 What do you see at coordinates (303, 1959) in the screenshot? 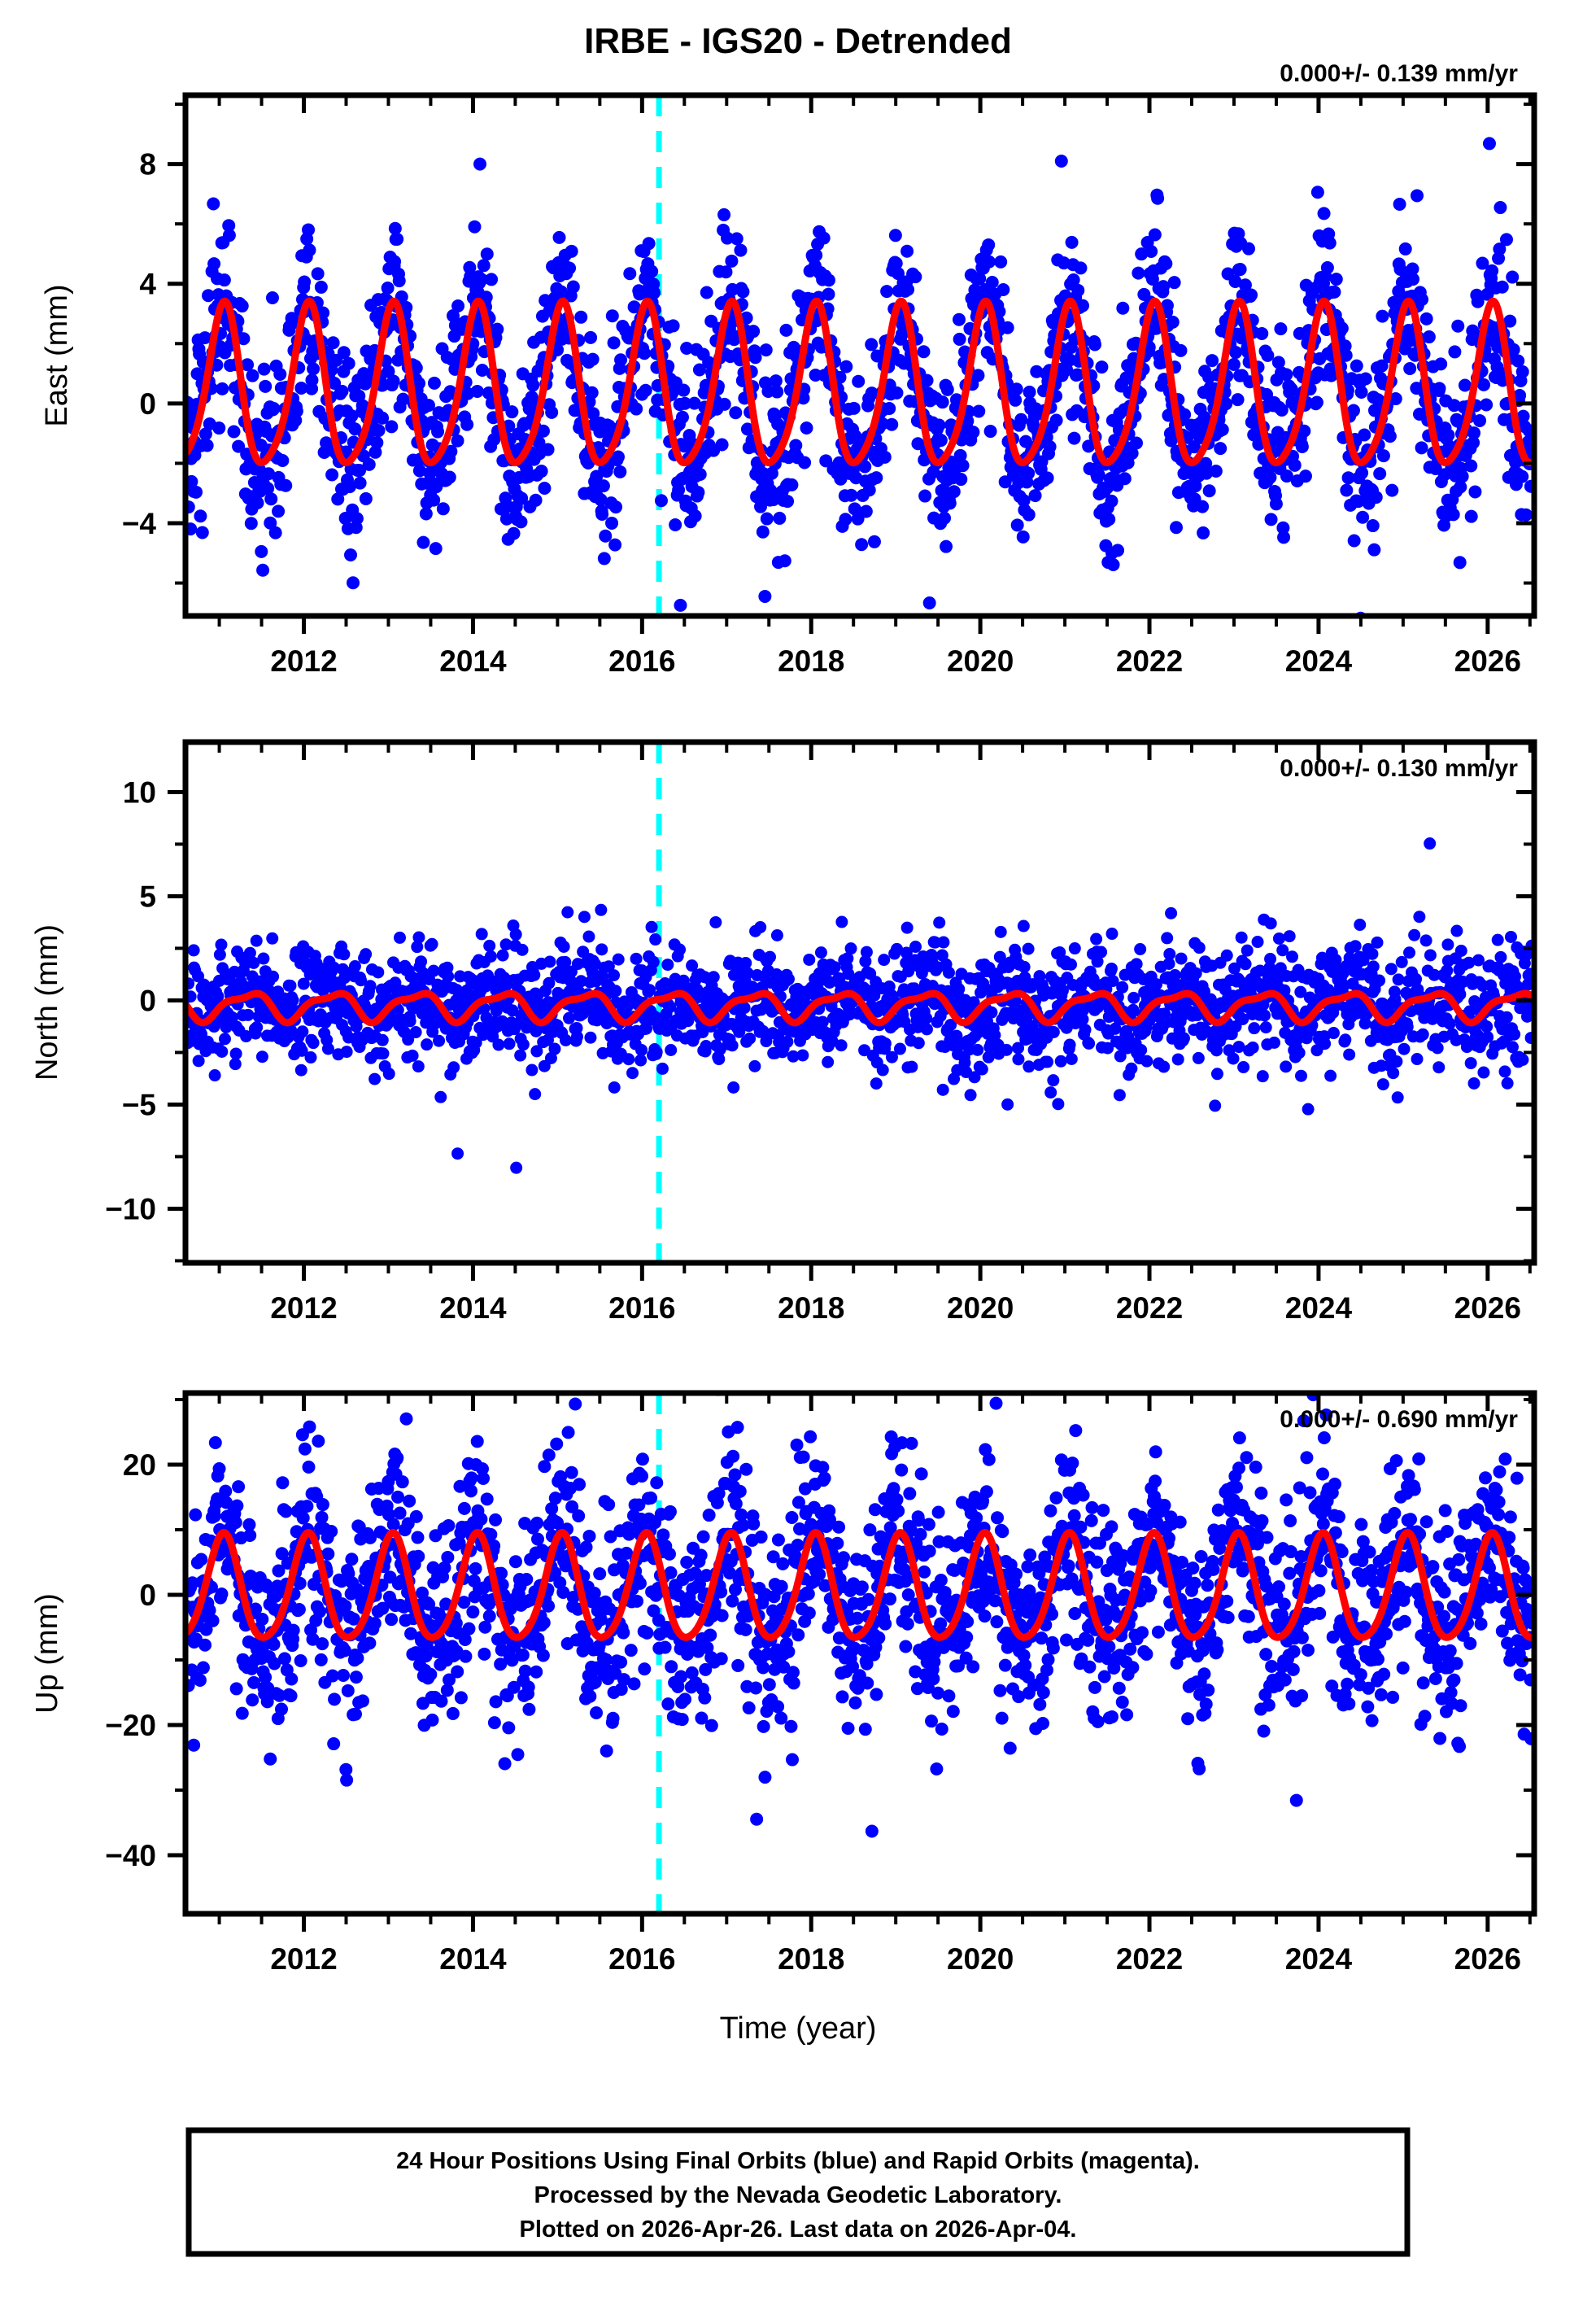
I see `x-tick-label-up-2012: 2012` at bounding box center [303, 1959].